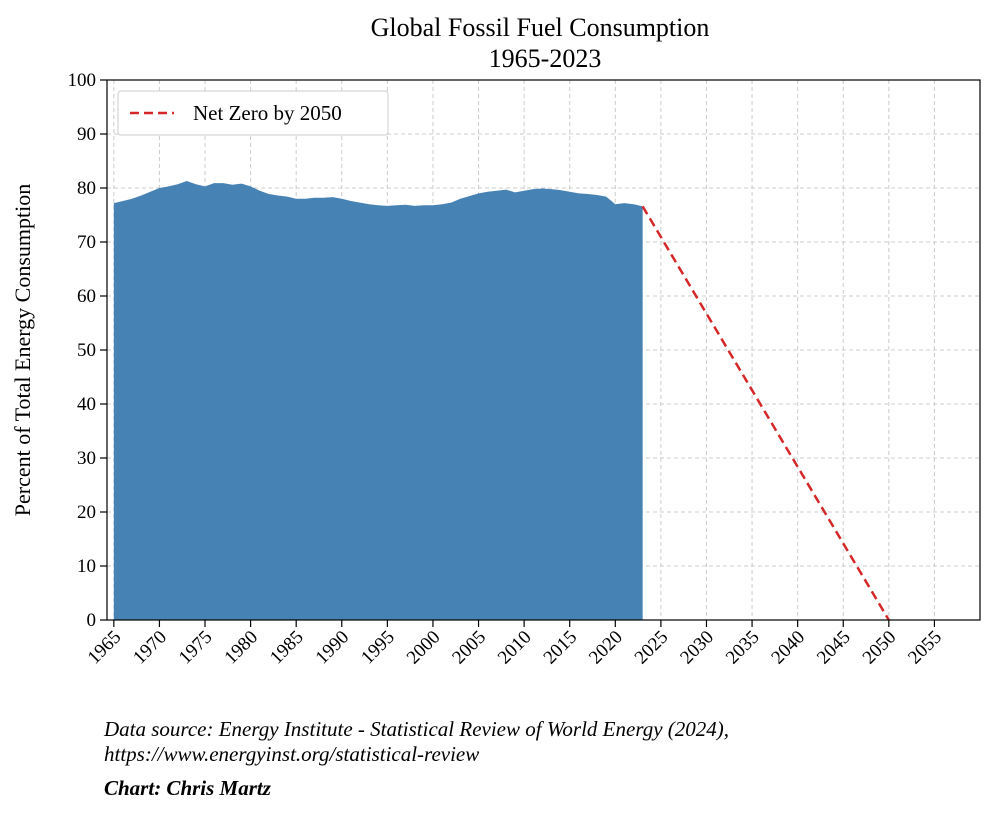  I want to click on y-tick-label: 100, so click(82, 80).